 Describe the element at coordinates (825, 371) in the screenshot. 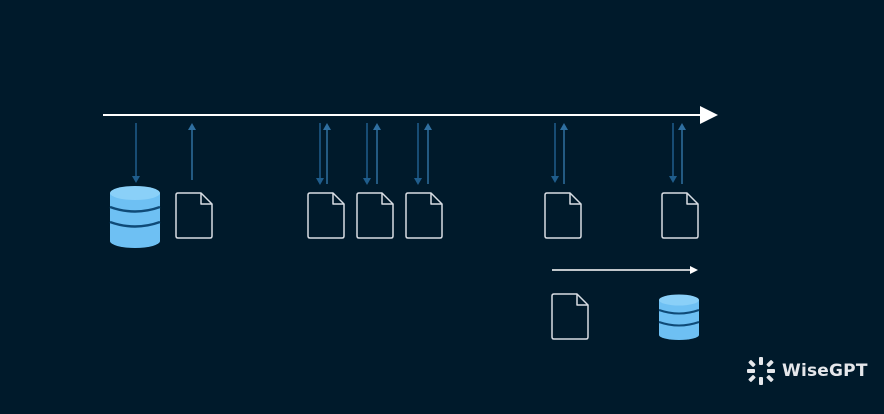

I see `watermark-text: WiseGPT` at that location.